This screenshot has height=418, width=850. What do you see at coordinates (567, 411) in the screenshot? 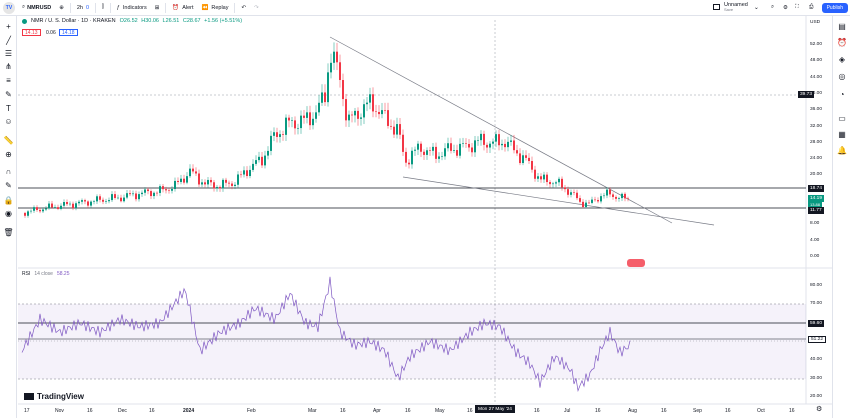
I see `time-label: Jul` at bounding box center [567, 411].